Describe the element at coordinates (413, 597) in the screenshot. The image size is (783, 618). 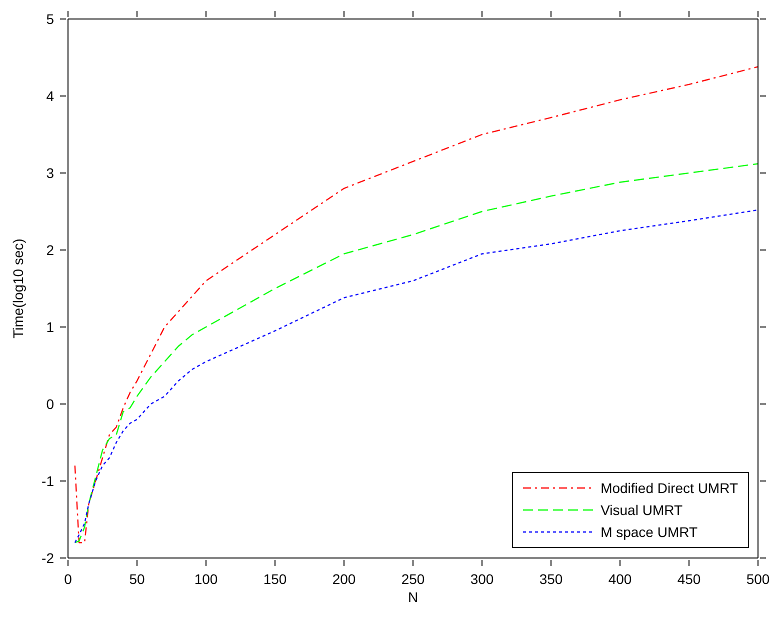
I see `x-axis-title: N` at that location.